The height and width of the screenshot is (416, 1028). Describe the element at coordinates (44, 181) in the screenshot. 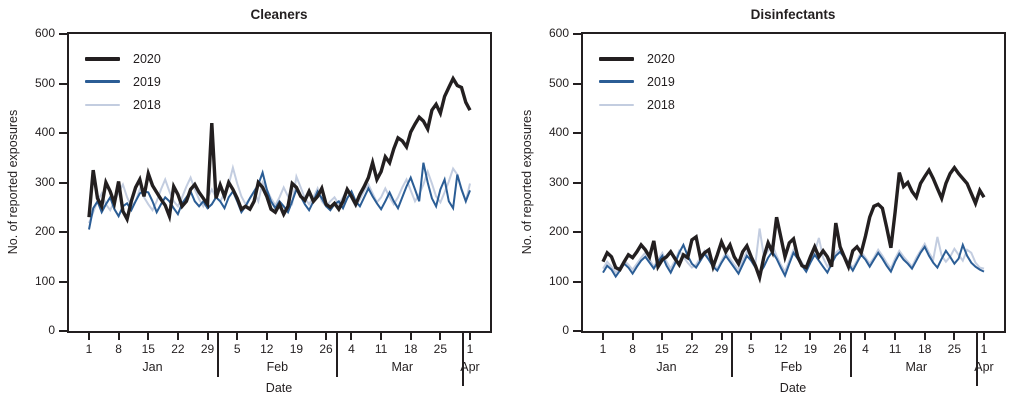

I see `y-tick-label: 300` at that location.